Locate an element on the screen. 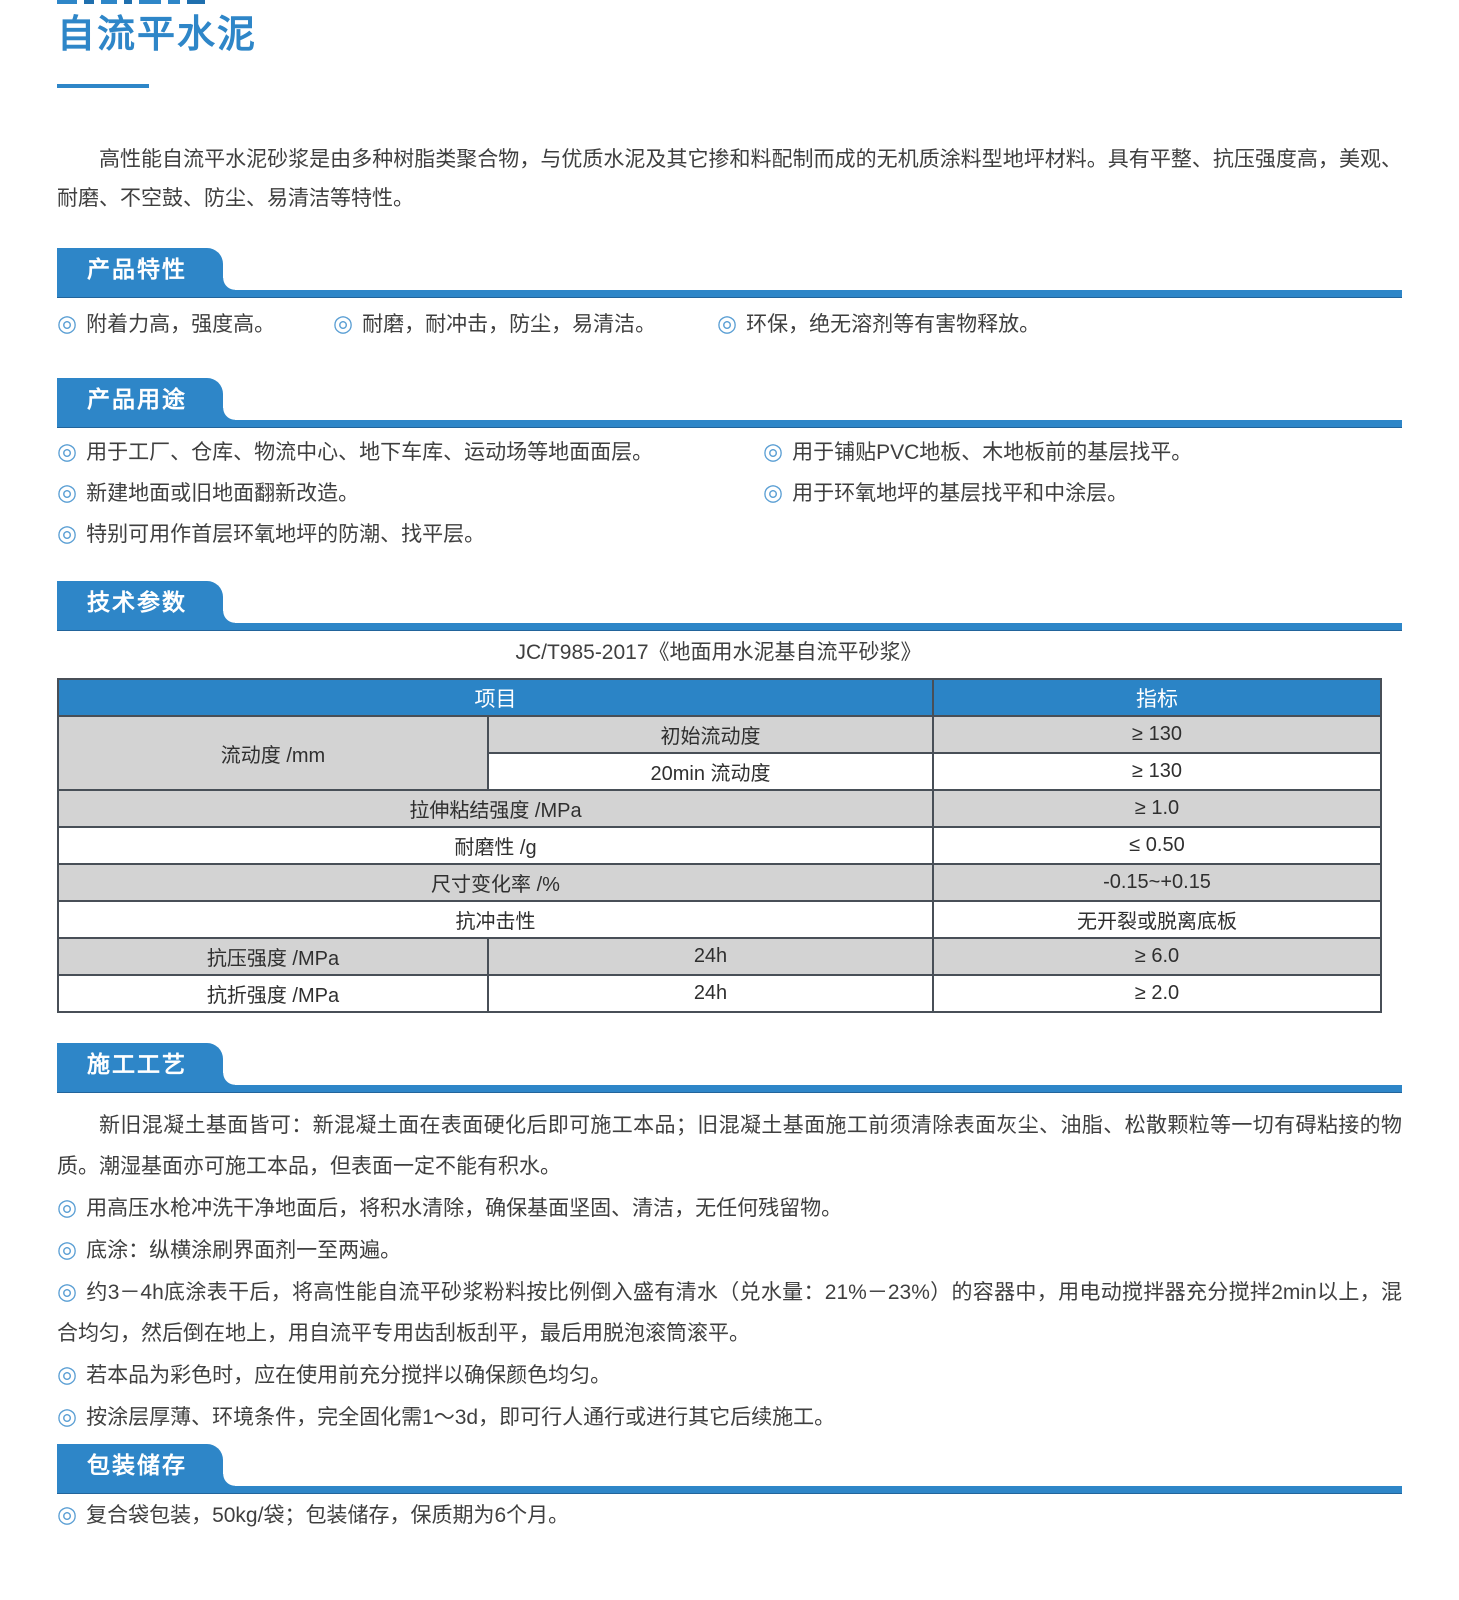 The image size is (1459, 1600). cell-flexural-value: ≥ 2.0 is located at coordinates (1157, 993).